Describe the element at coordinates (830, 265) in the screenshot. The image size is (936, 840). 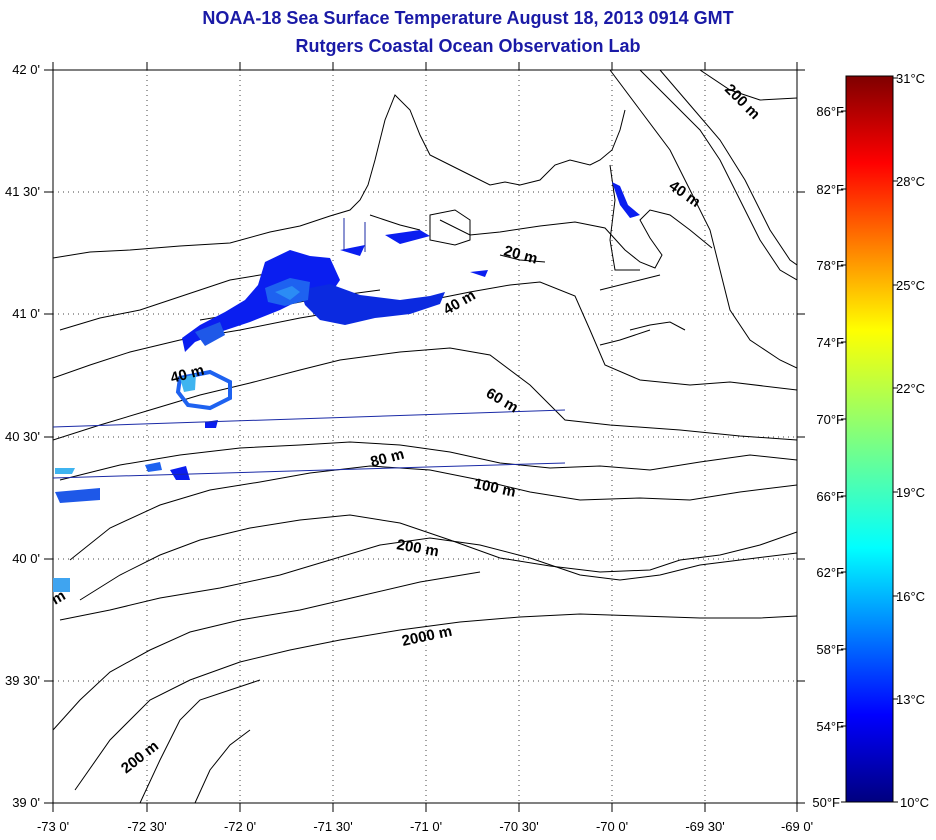
I see `fahrenheit-label: 78°F` at that location.